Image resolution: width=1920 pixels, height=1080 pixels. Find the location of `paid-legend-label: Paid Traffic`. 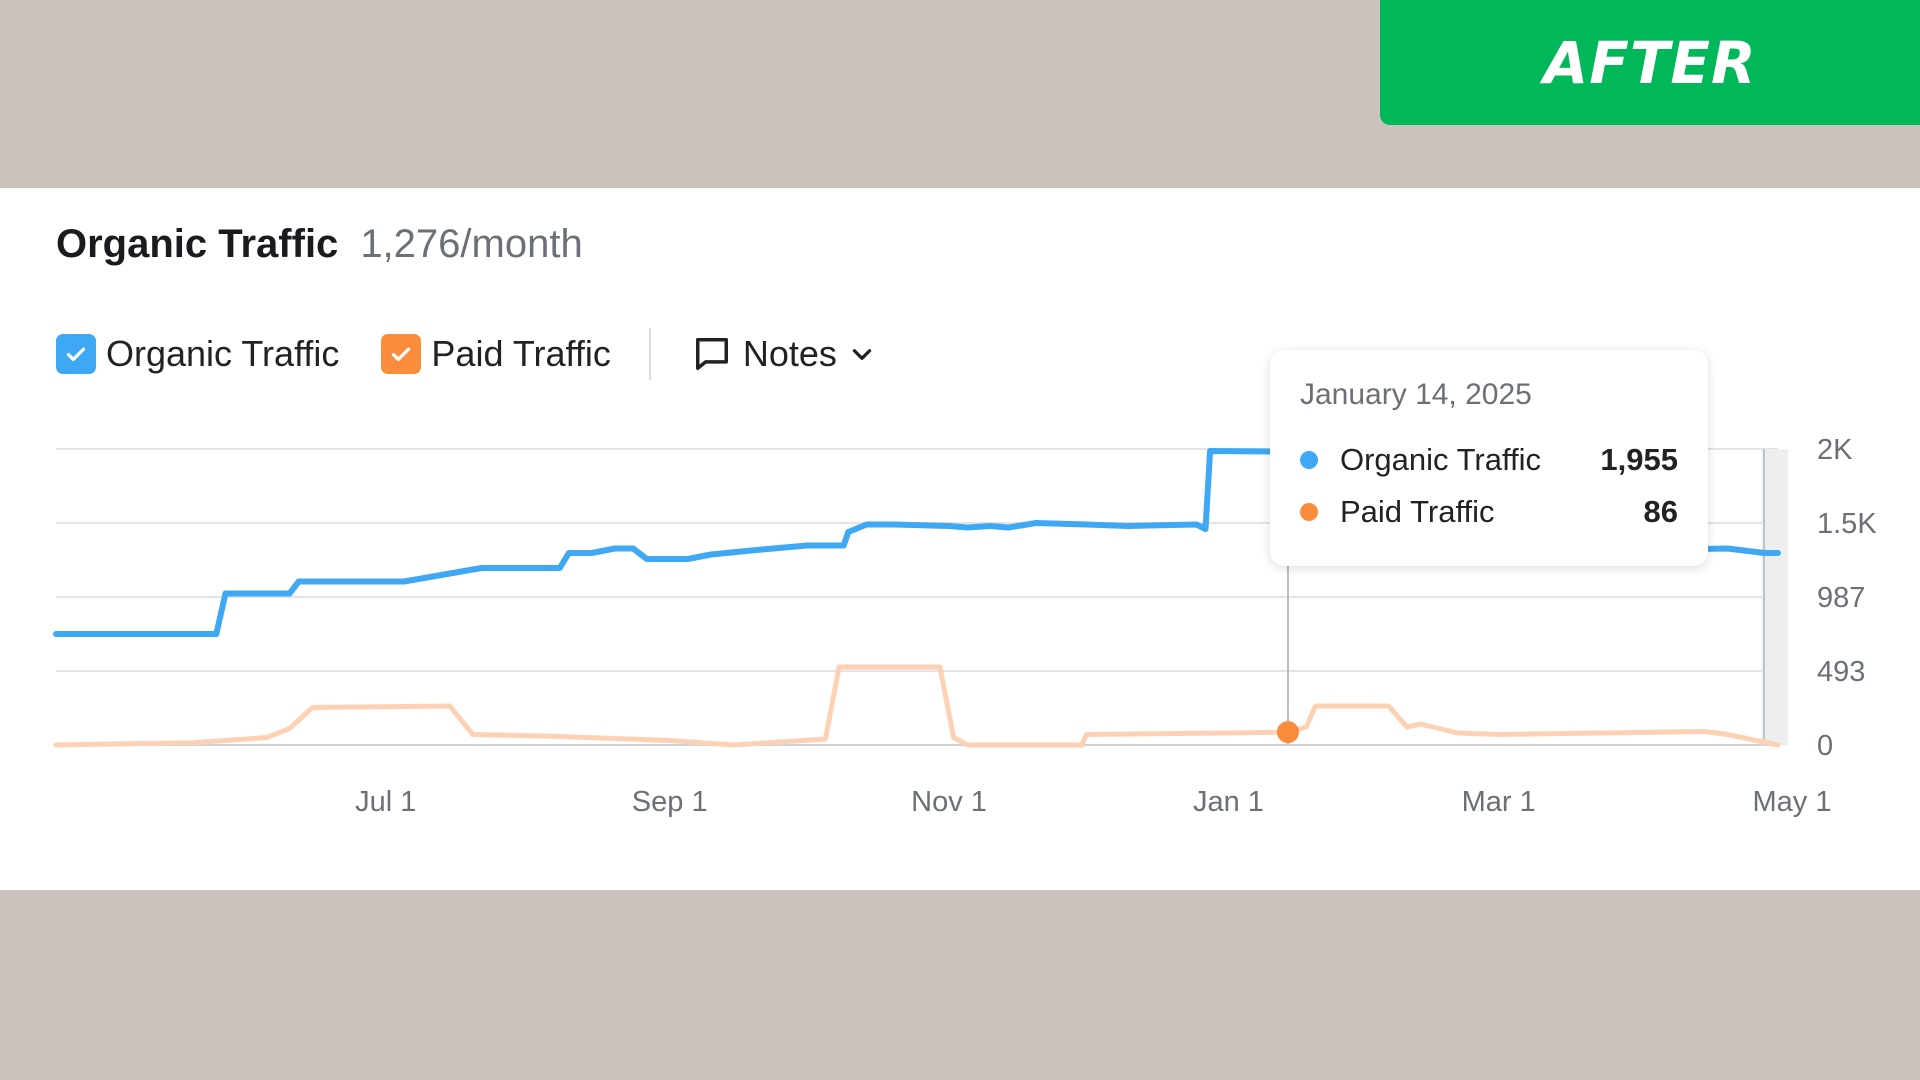

paid-legend-label: Paid Traffic is located at coordinates (521, 353).